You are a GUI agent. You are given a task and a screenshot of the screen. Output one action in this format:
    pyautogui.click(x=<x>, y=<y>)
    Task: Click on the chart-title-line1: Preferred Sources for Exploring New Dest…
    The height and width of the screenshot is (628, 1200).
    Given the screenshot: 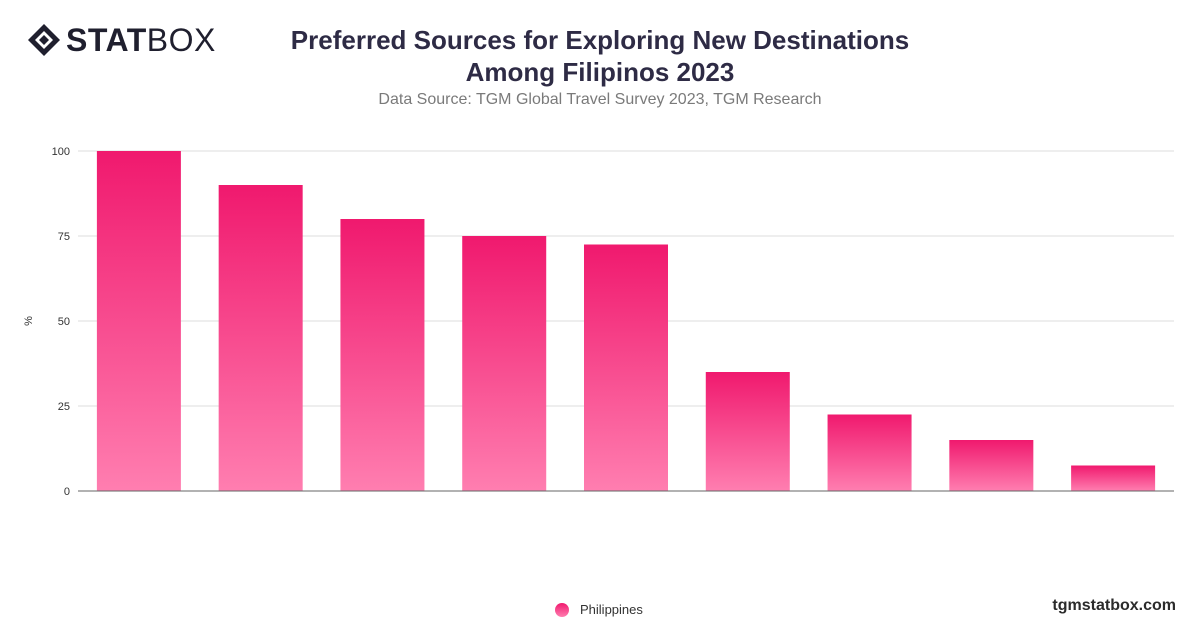 What is the action you would take?
    pyautogui.click(x=600, y=40)
    